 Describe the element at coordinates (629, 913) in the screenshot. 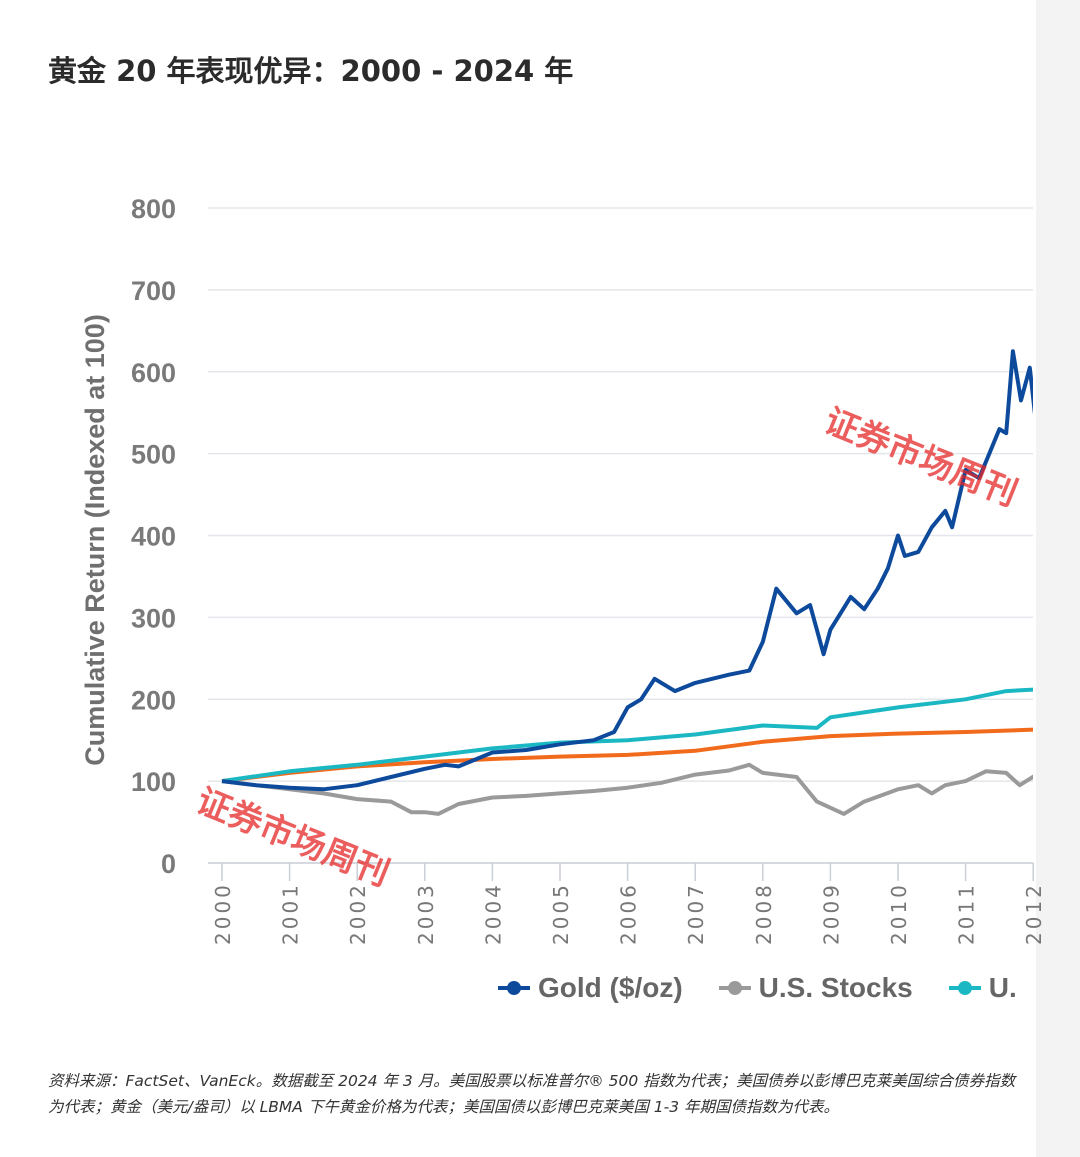

I see `x-tick-label: 2006` at that location.